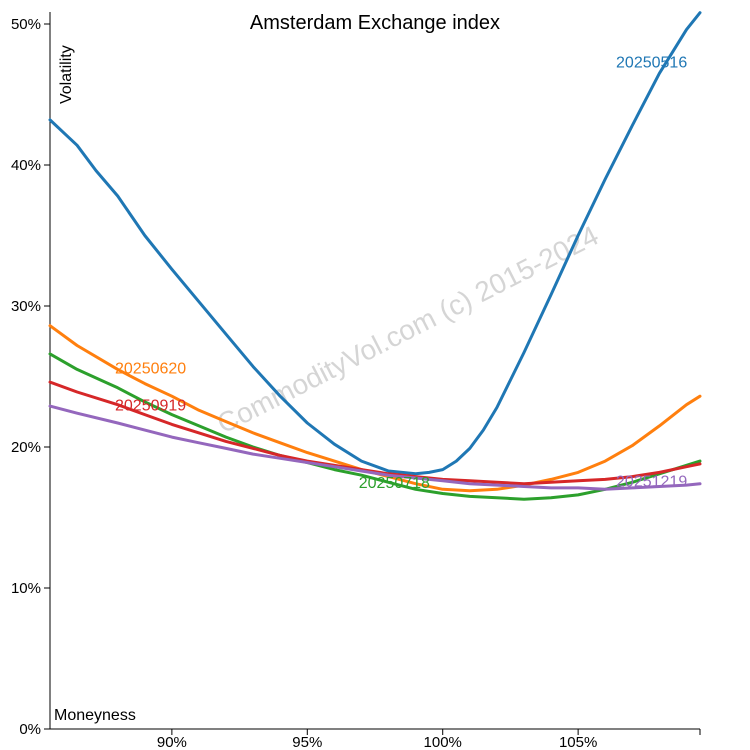  What do you see at coordinates (26, 306) in the screenshot?
I see `y-tick-label: 30%` at bounding box center [26, 306].